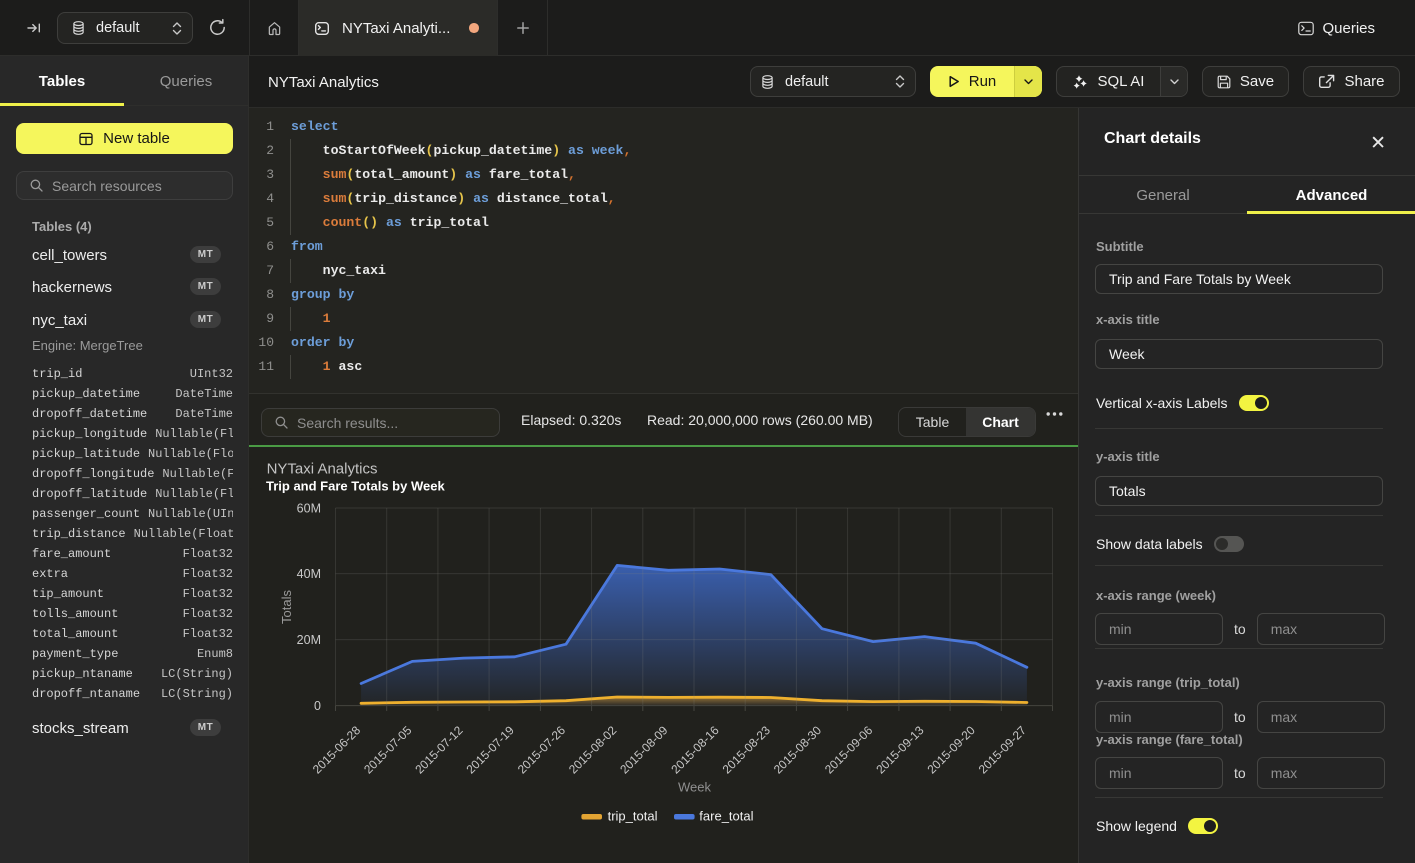  What do you see at coordinates (747, 750) in the screenshot?
I see `svg-text: 2015-08-23` at bounding box center [747, 750].